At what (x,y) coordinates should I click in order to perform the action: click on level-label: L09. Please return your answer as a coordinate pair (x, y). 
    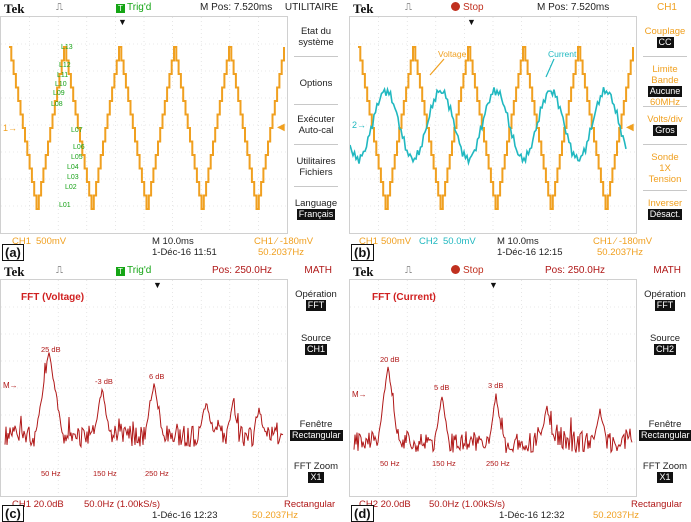
    Looking at the image, I should click on (59, 93).